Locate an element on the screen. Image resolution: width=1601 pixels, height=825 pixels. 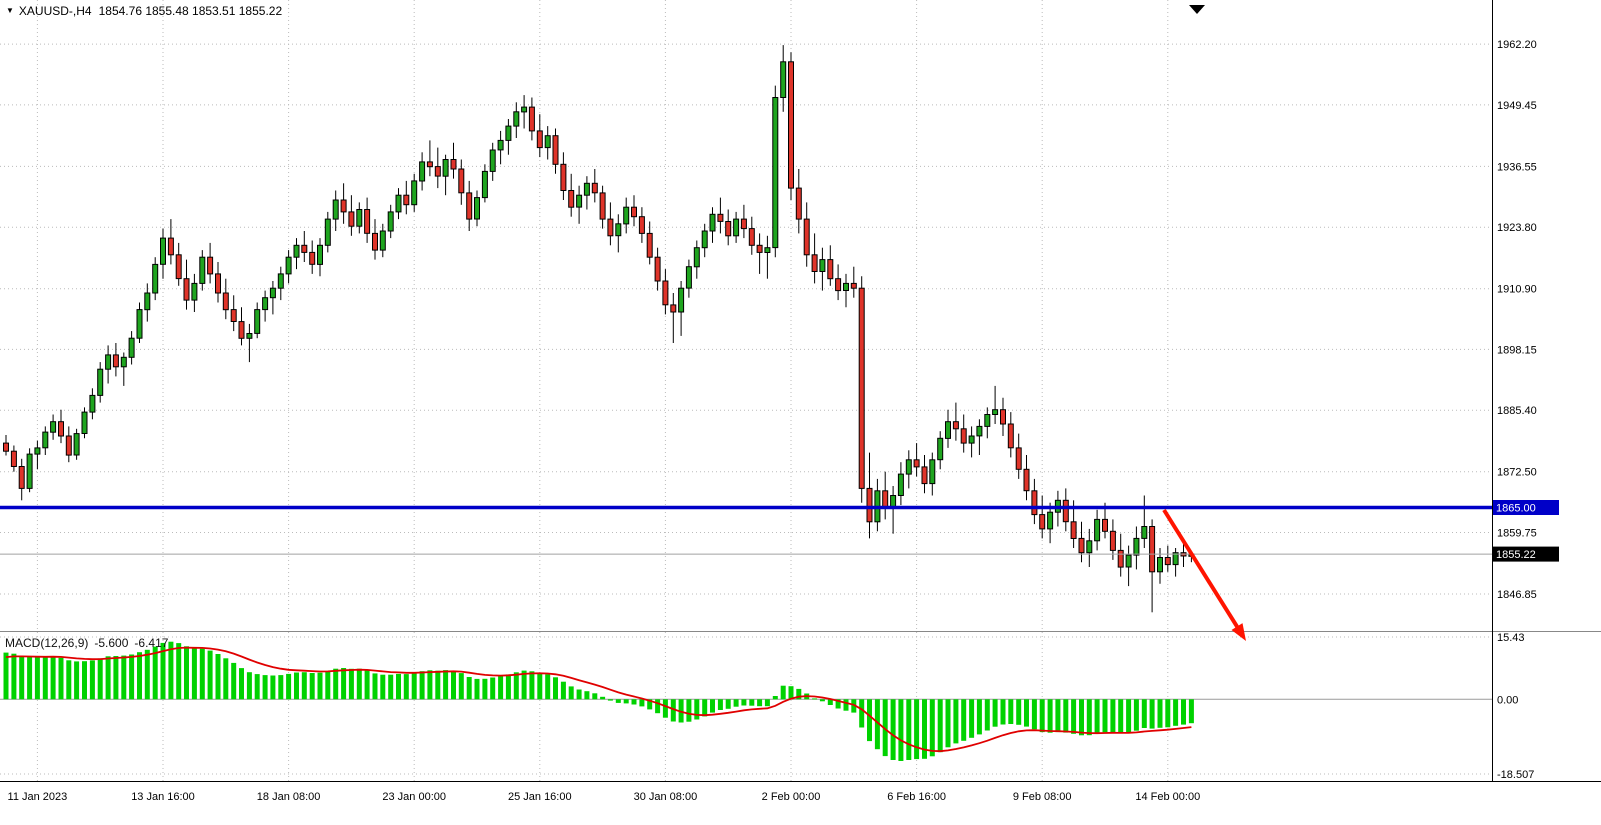
price-axis-label: 1898.15 is located at coordinates (1517, 350).